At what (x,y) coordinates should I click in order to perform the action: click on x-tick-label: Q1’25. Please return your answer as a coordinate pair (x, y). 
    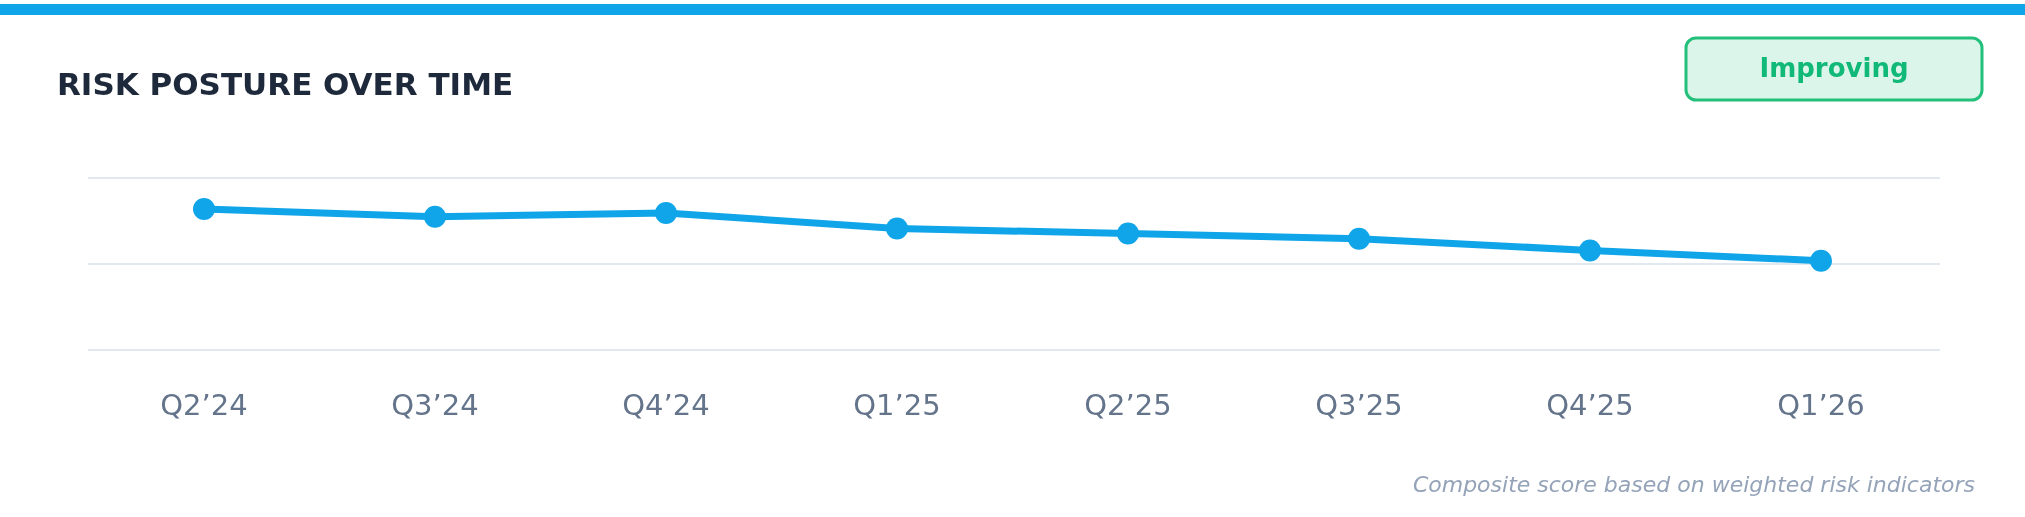
    Looking at the image, I should click on (897, 405).